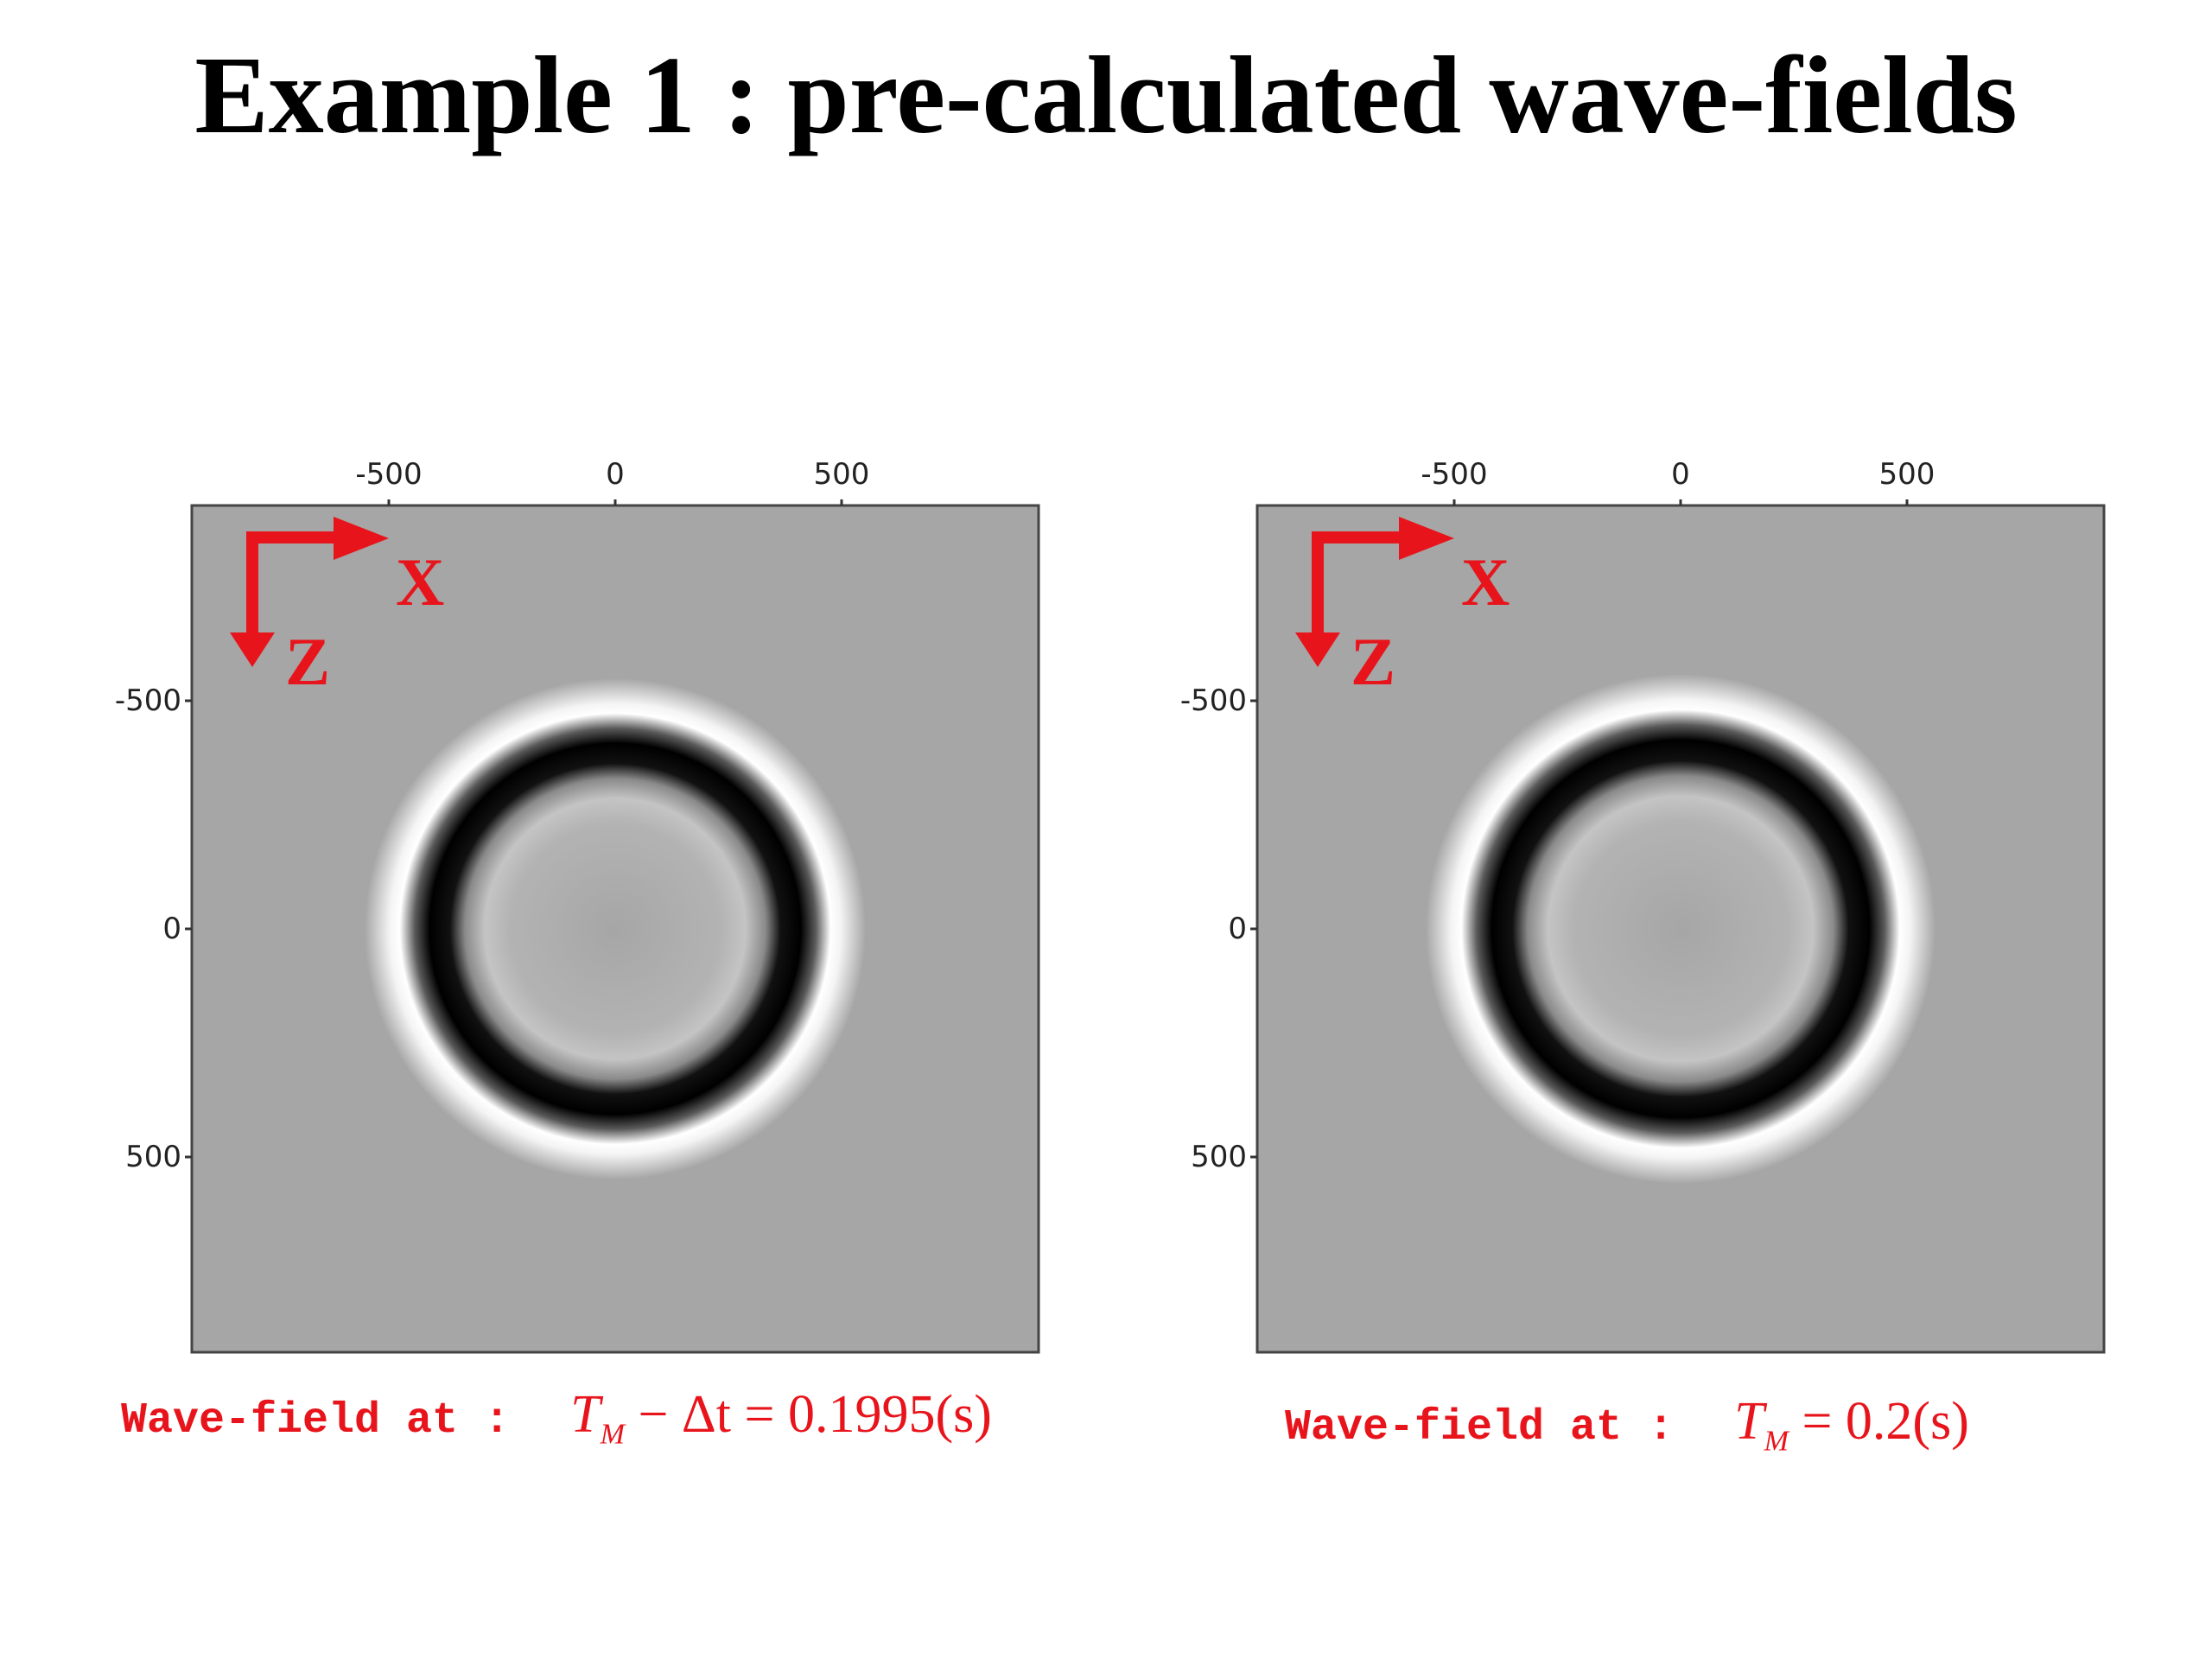 The height and width of the screenshot is (1659, 2212). What do you see at coordinates (1851, 1425) in the screenshot?
I see `caption-expression: TM = 0.2(s)` at bounding box center [1851, 1425].